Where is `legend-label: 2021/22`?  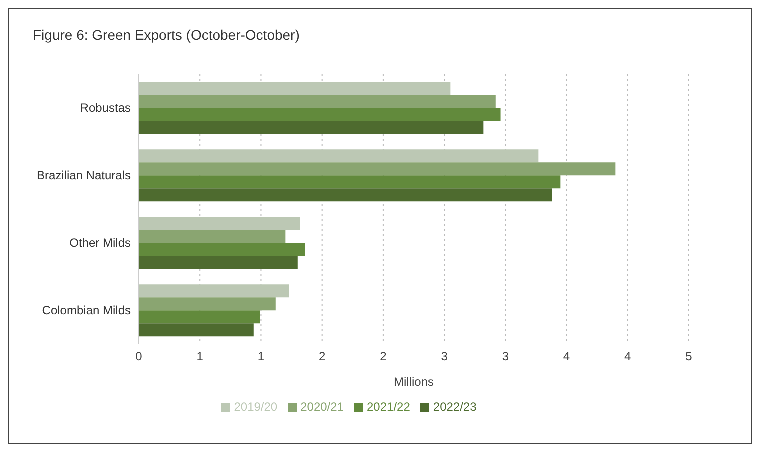 legend-label: 2021/22 is located at coordinates (388, 407).